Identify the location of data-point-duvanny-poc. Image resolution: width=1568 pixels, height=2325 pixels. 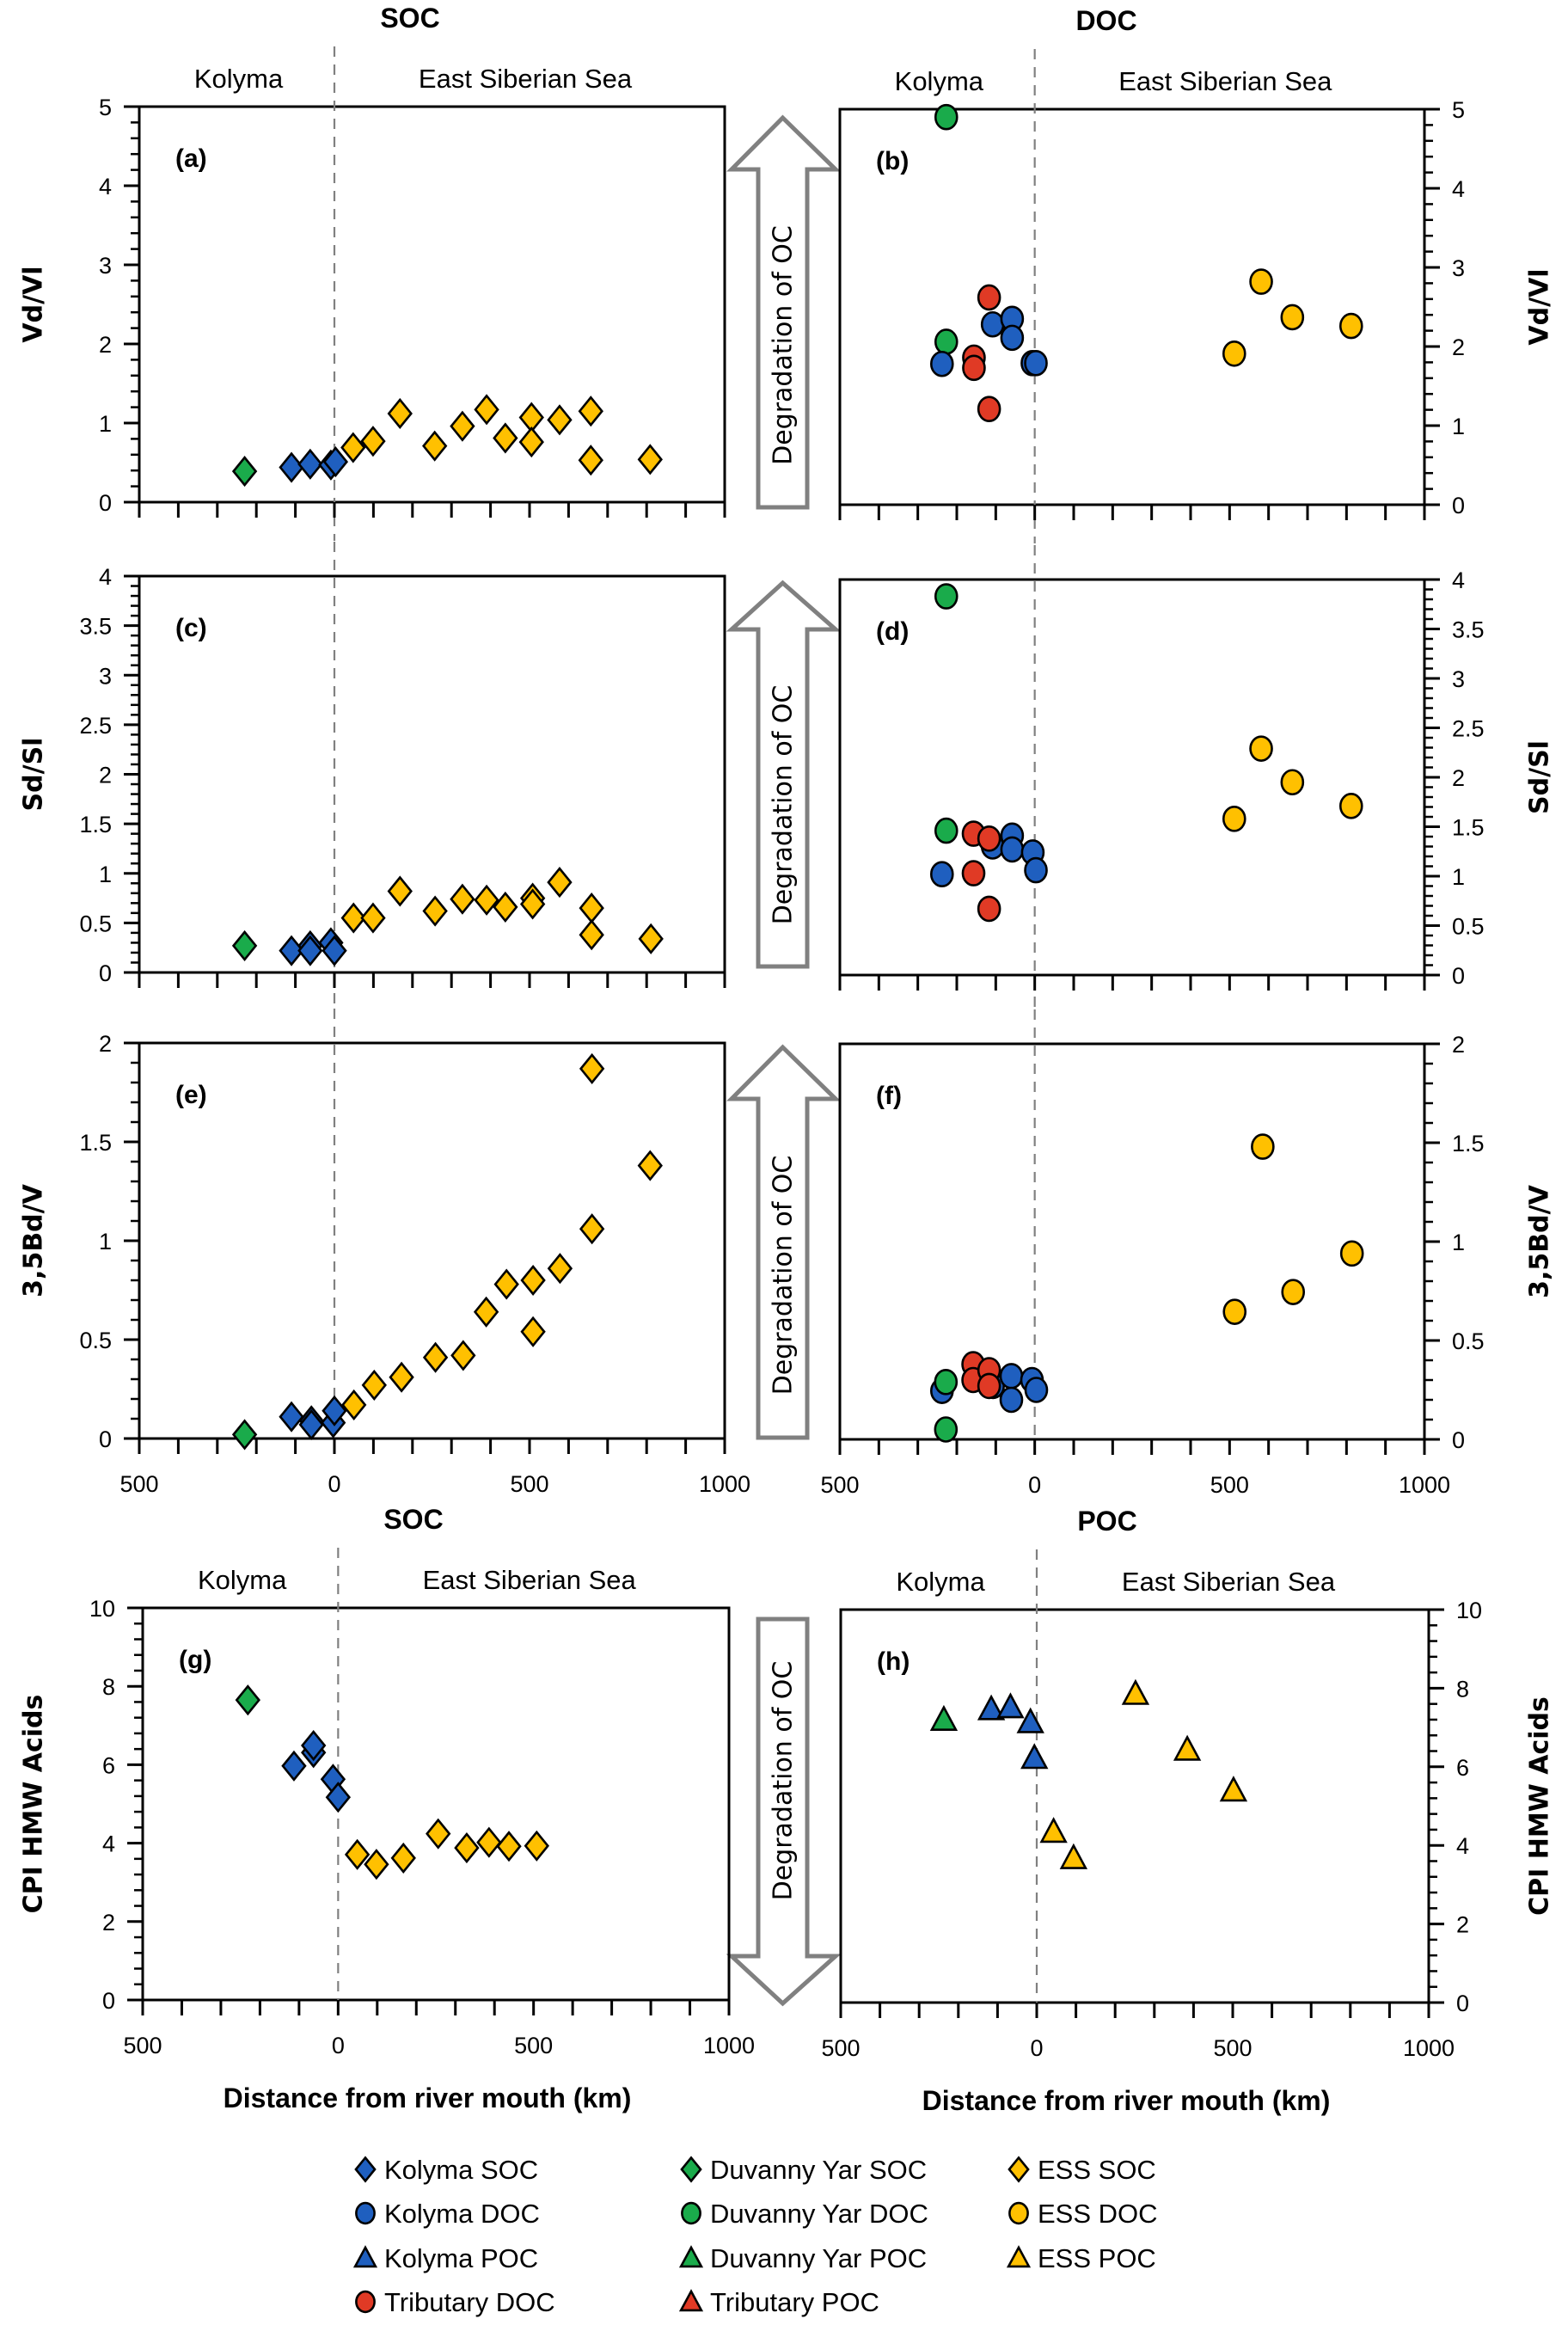
(944, 1717).